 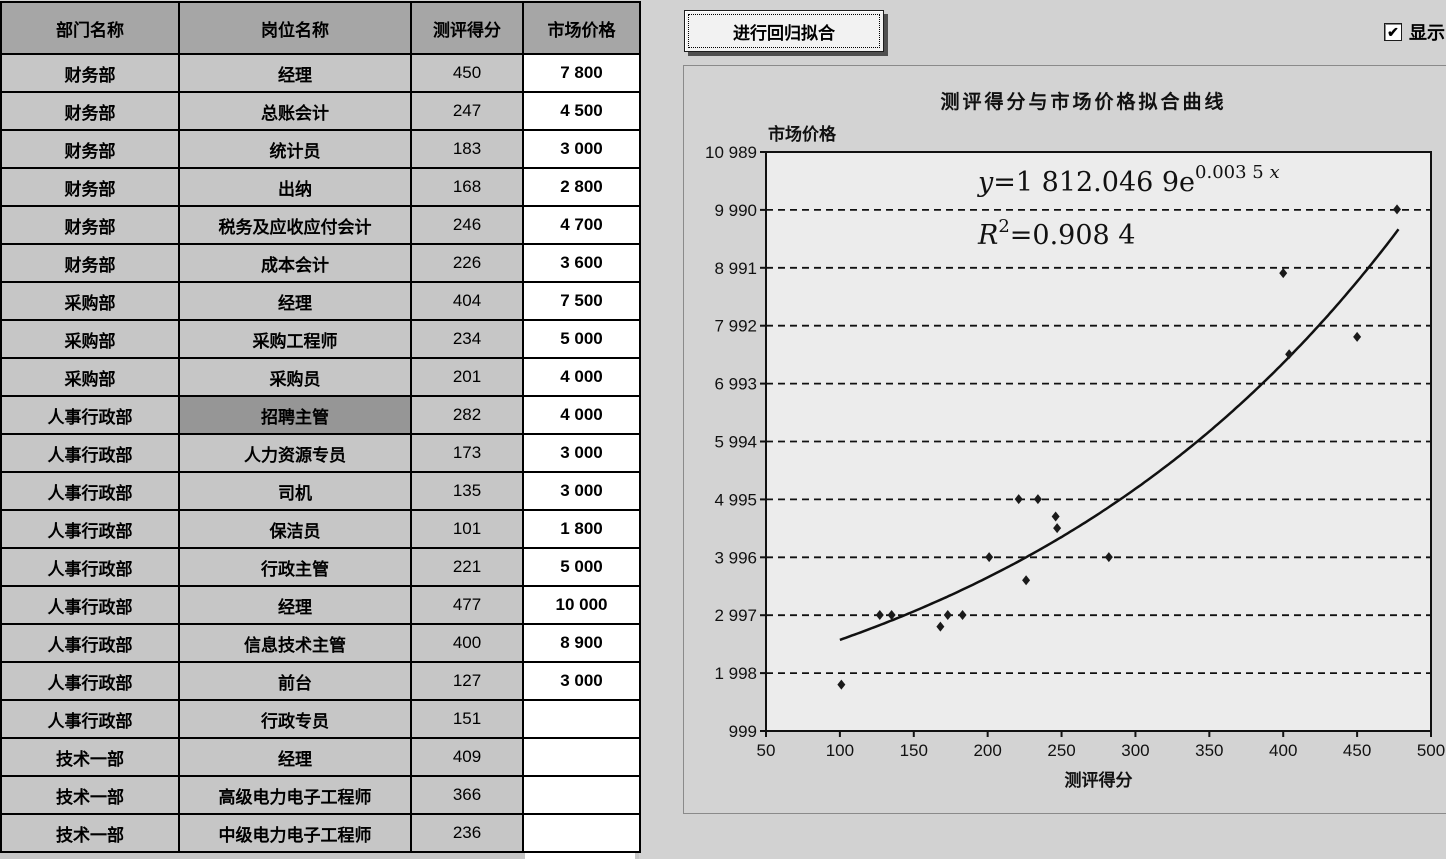 What do you see at coordinates (467, 605) in the screenshot?
I see `cell-score: 477` at bounding box center [467, 605].